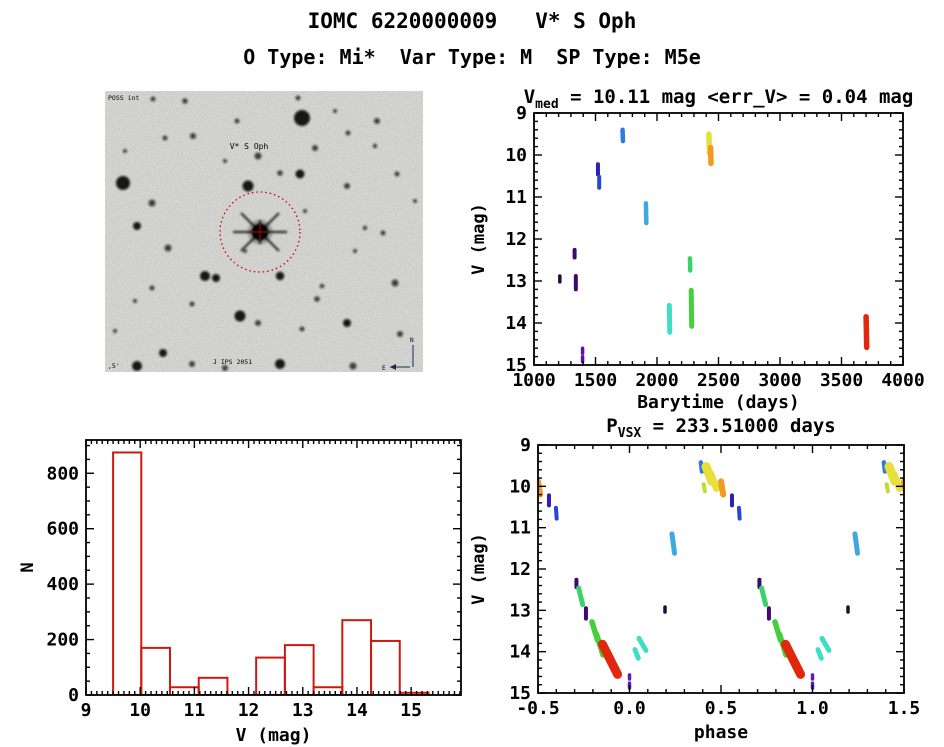 The image size is (944, 747). I want to click on x-tick-label: 14, so click(357, 710).